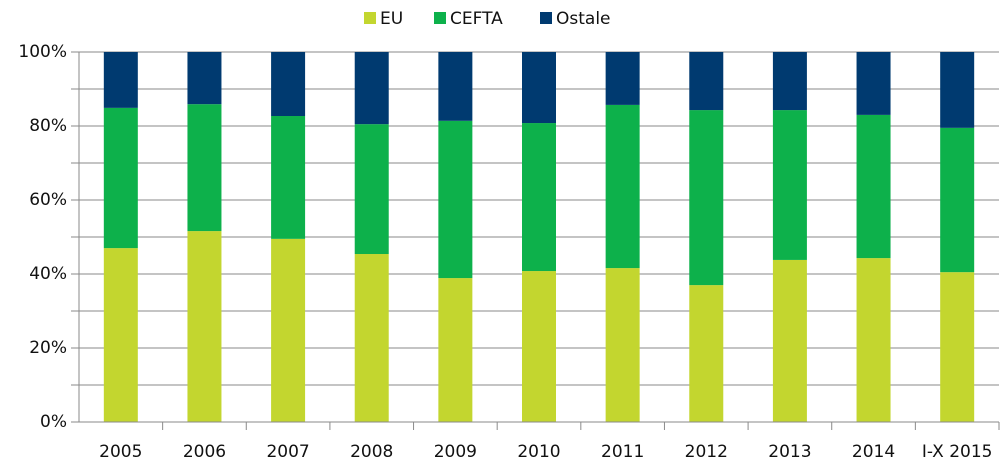 Image resolution: width=1001 pixels, height=465 pixels. I want to click on y-tick-label: 60%, so click(48, 200).